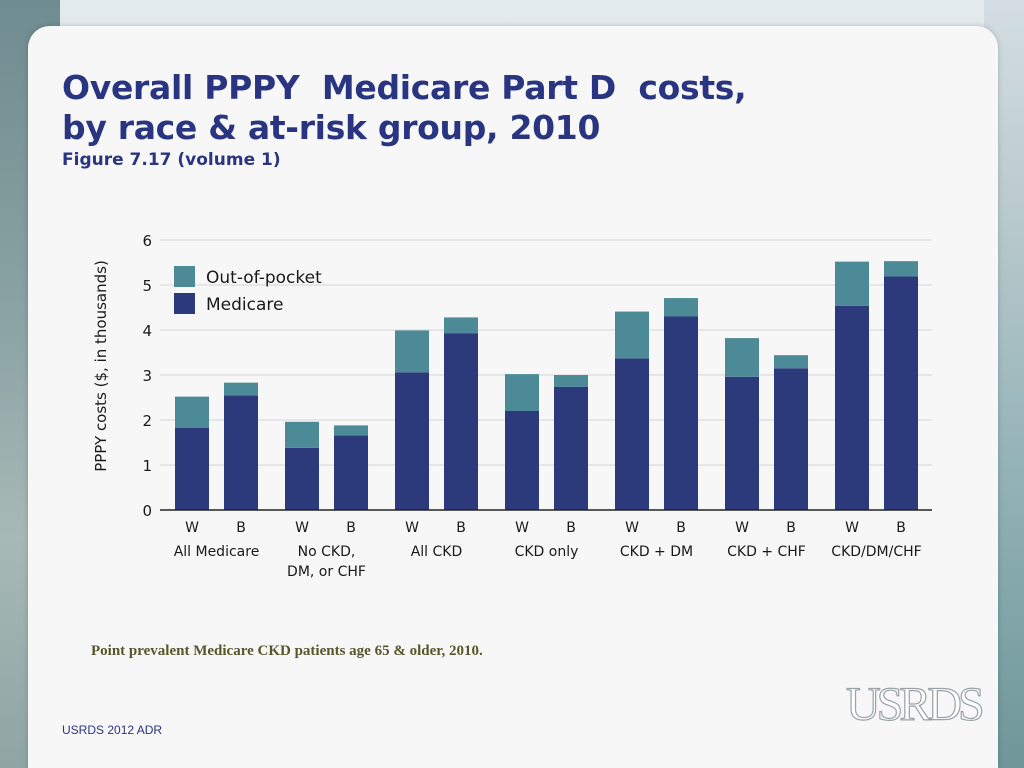  Describe the element at coordinates (112, 730) in the screenshot. I see `source-label: USRDS 2012 ADR` at that location.